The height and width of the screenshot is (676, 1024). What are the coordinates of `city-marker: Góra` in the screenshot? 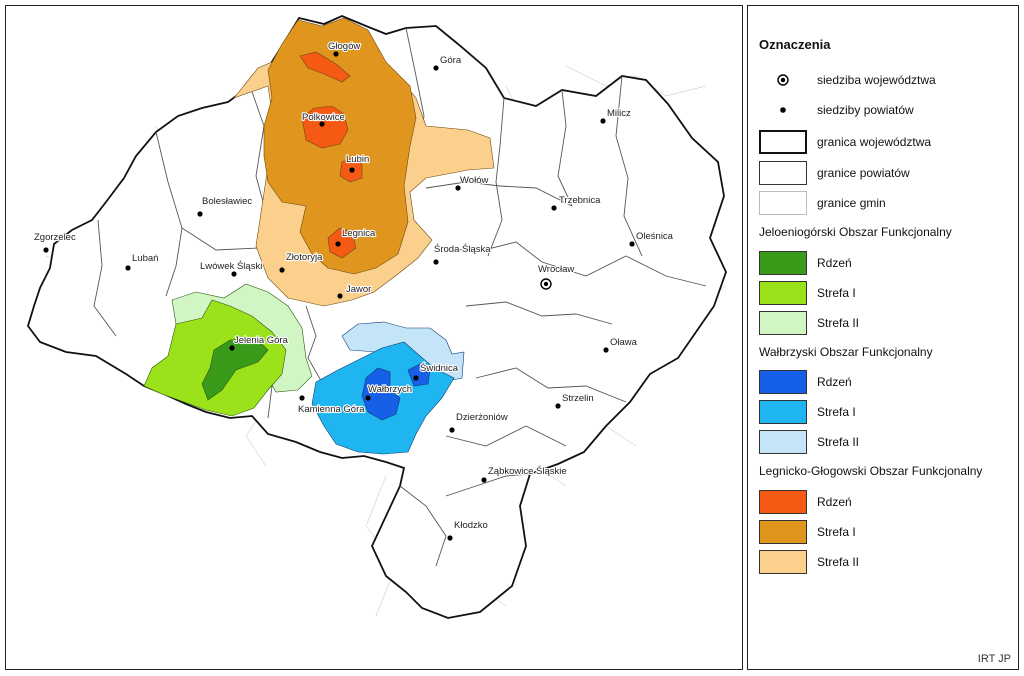 It's located at (448, 62).